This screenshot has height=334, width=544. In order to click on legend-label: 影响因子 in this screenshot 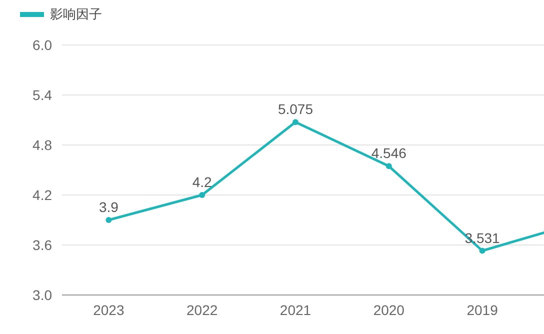, I will do `click(76, 14)`.